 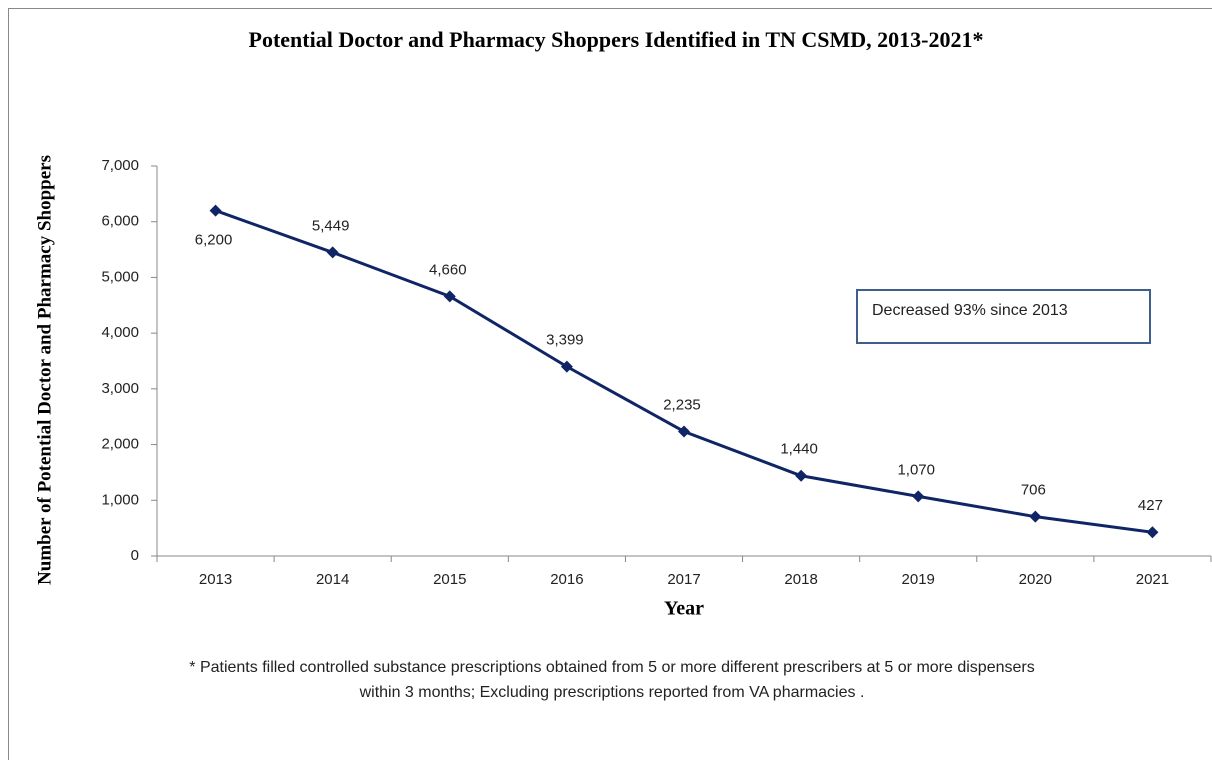 I want to click on y-tick-label: 6,000, so click(x=120, y=221).